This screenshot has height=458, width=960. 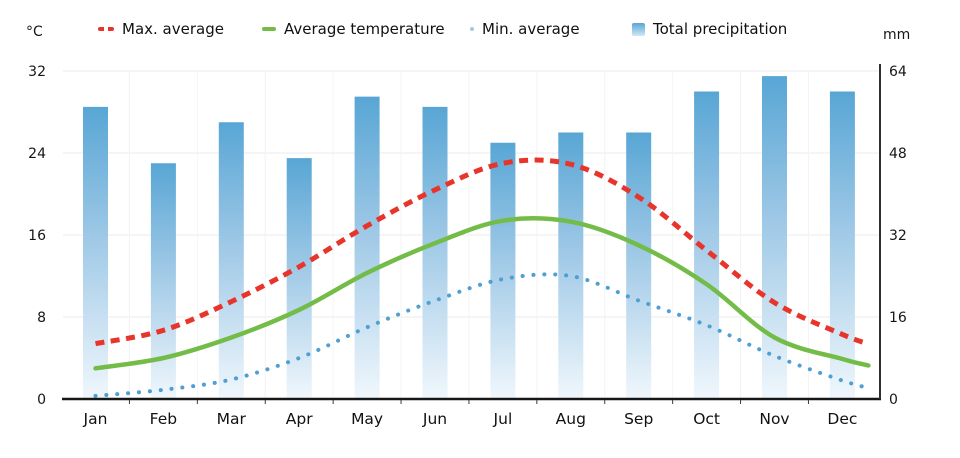 What do you see at coordinates (37, 154) in the screenshot?
I see `left-tick-label: 24` at bounding box center [37, 154].